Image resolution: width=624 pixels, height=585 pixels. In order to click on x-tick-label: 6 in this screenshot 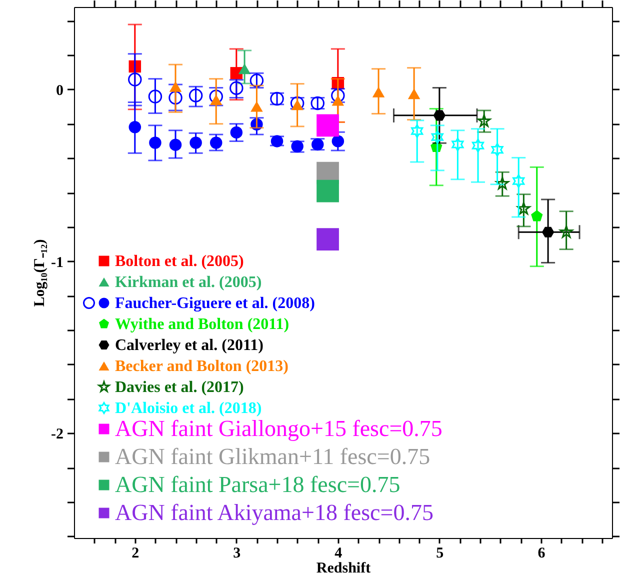, I will do `click(542, 554)`.